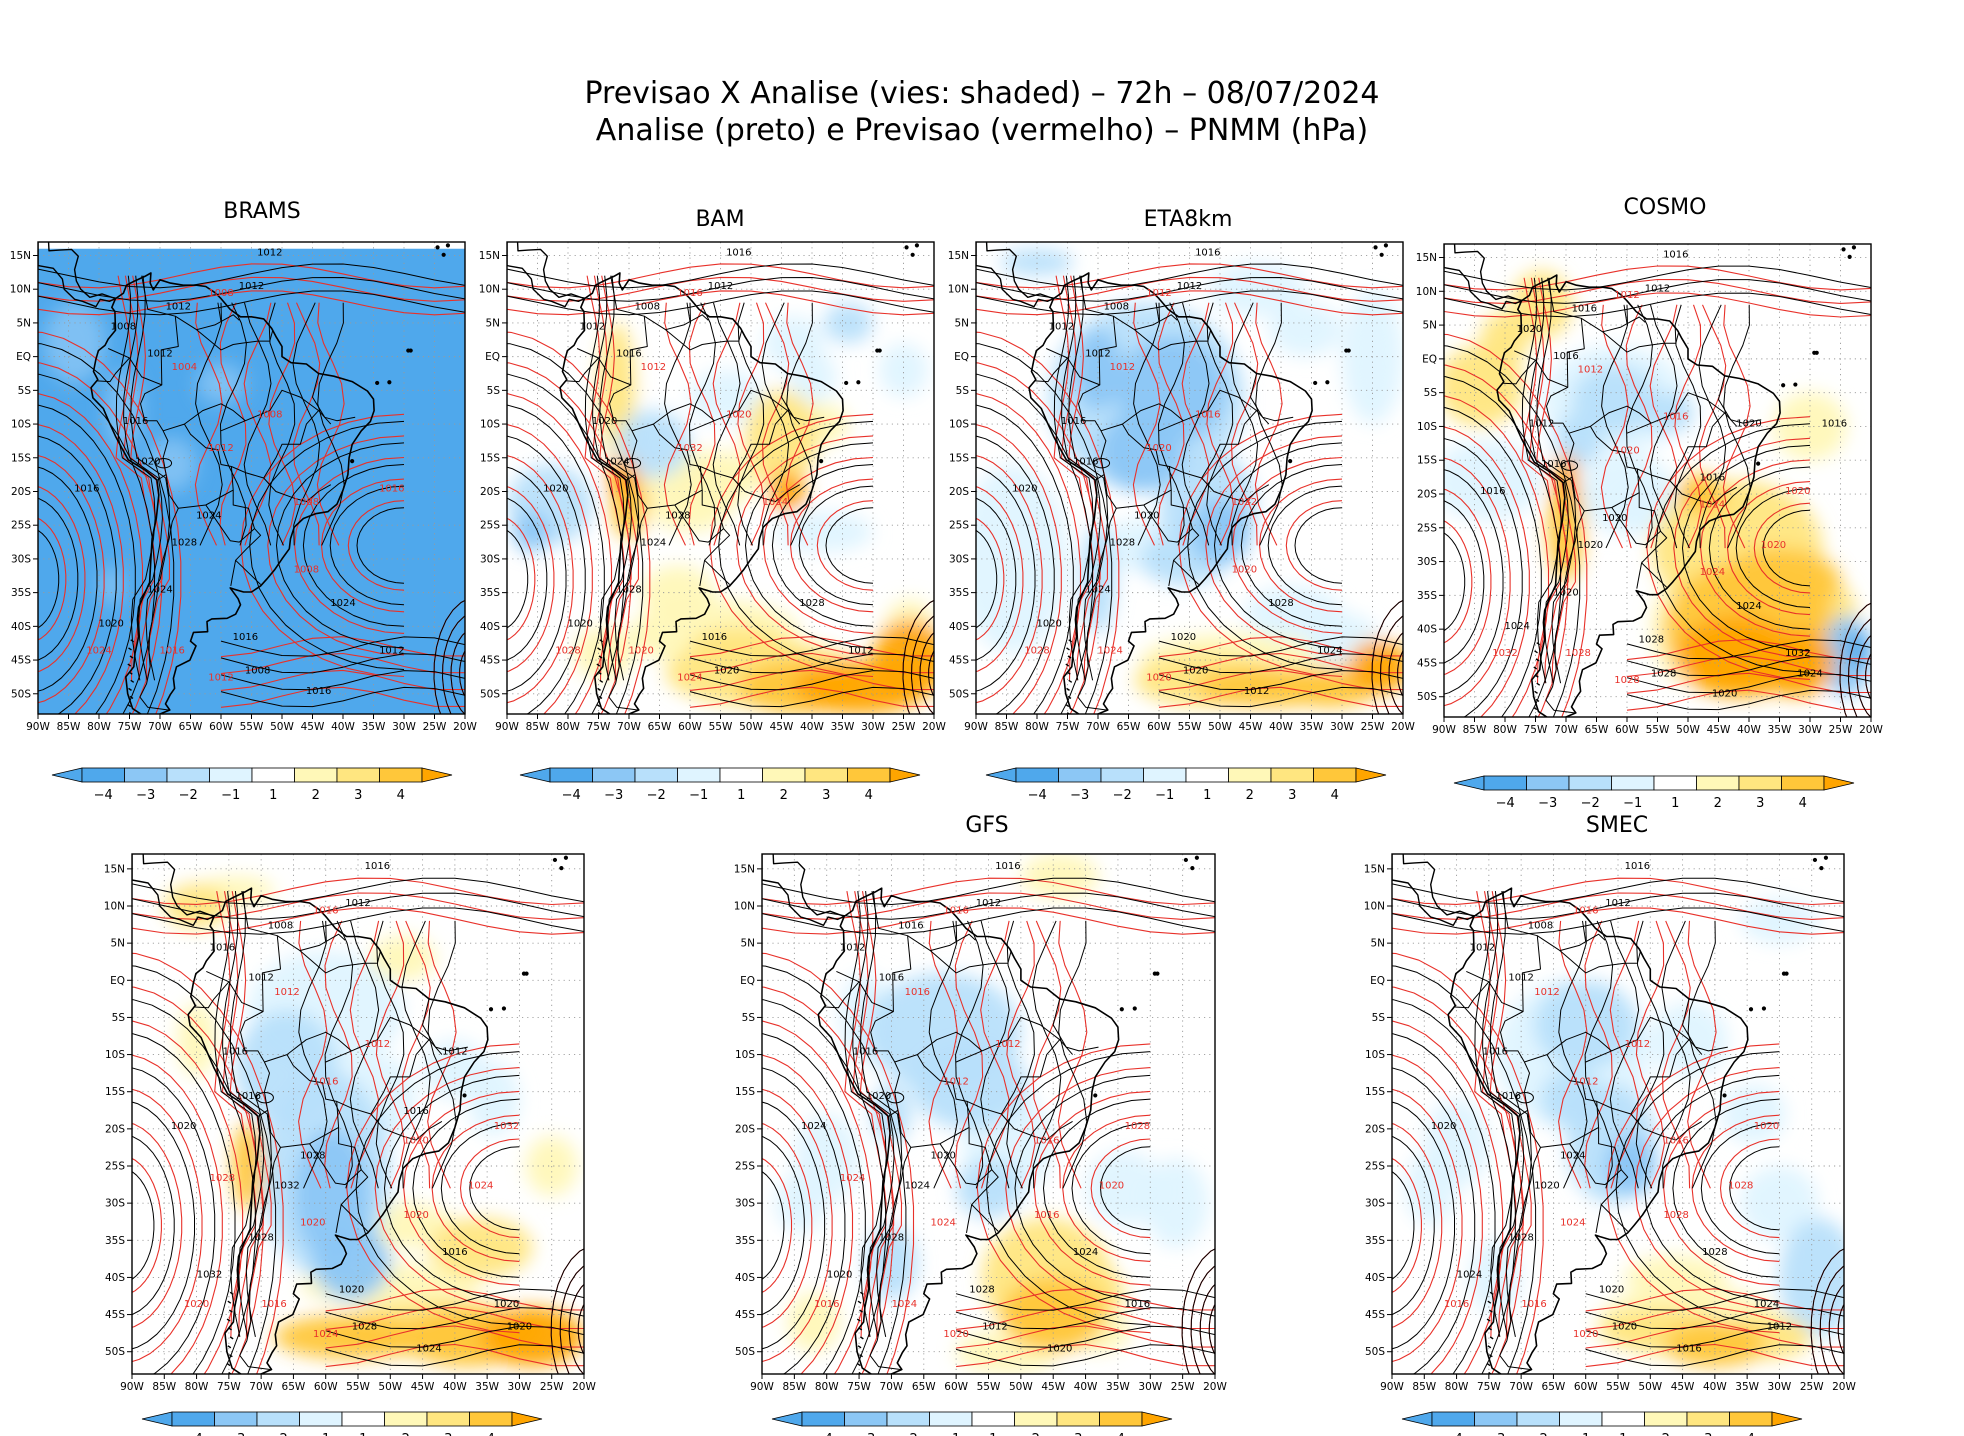 Image resolution: width=1964 pixels, height=1436 pixels. I want to click on lat-tick-label: 20S, so click(21, 492).